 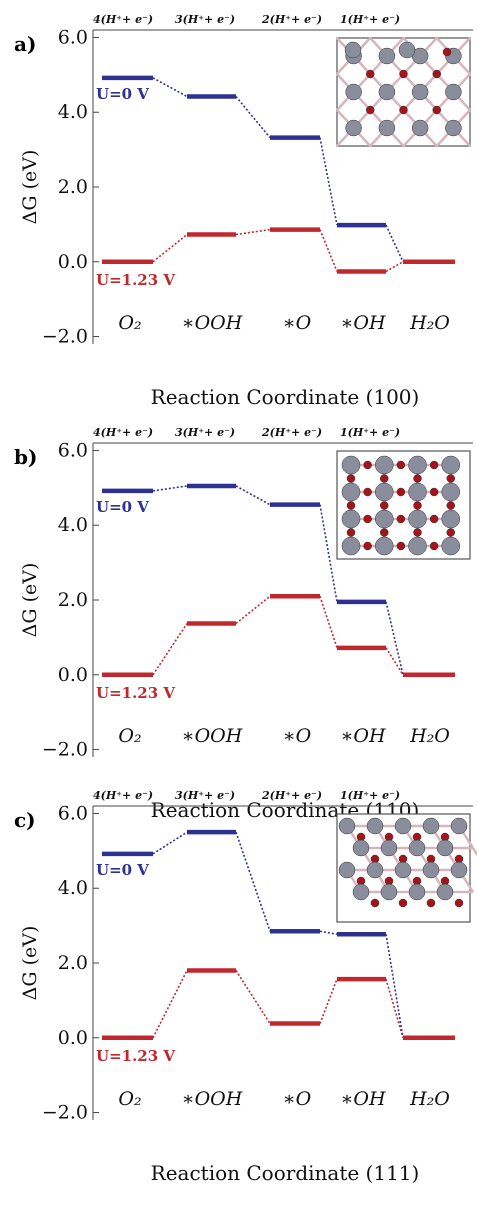 What do you see at coordinates (474, 852) in the screenshot?
I see `bond-line` at bounding box center [474, 852].